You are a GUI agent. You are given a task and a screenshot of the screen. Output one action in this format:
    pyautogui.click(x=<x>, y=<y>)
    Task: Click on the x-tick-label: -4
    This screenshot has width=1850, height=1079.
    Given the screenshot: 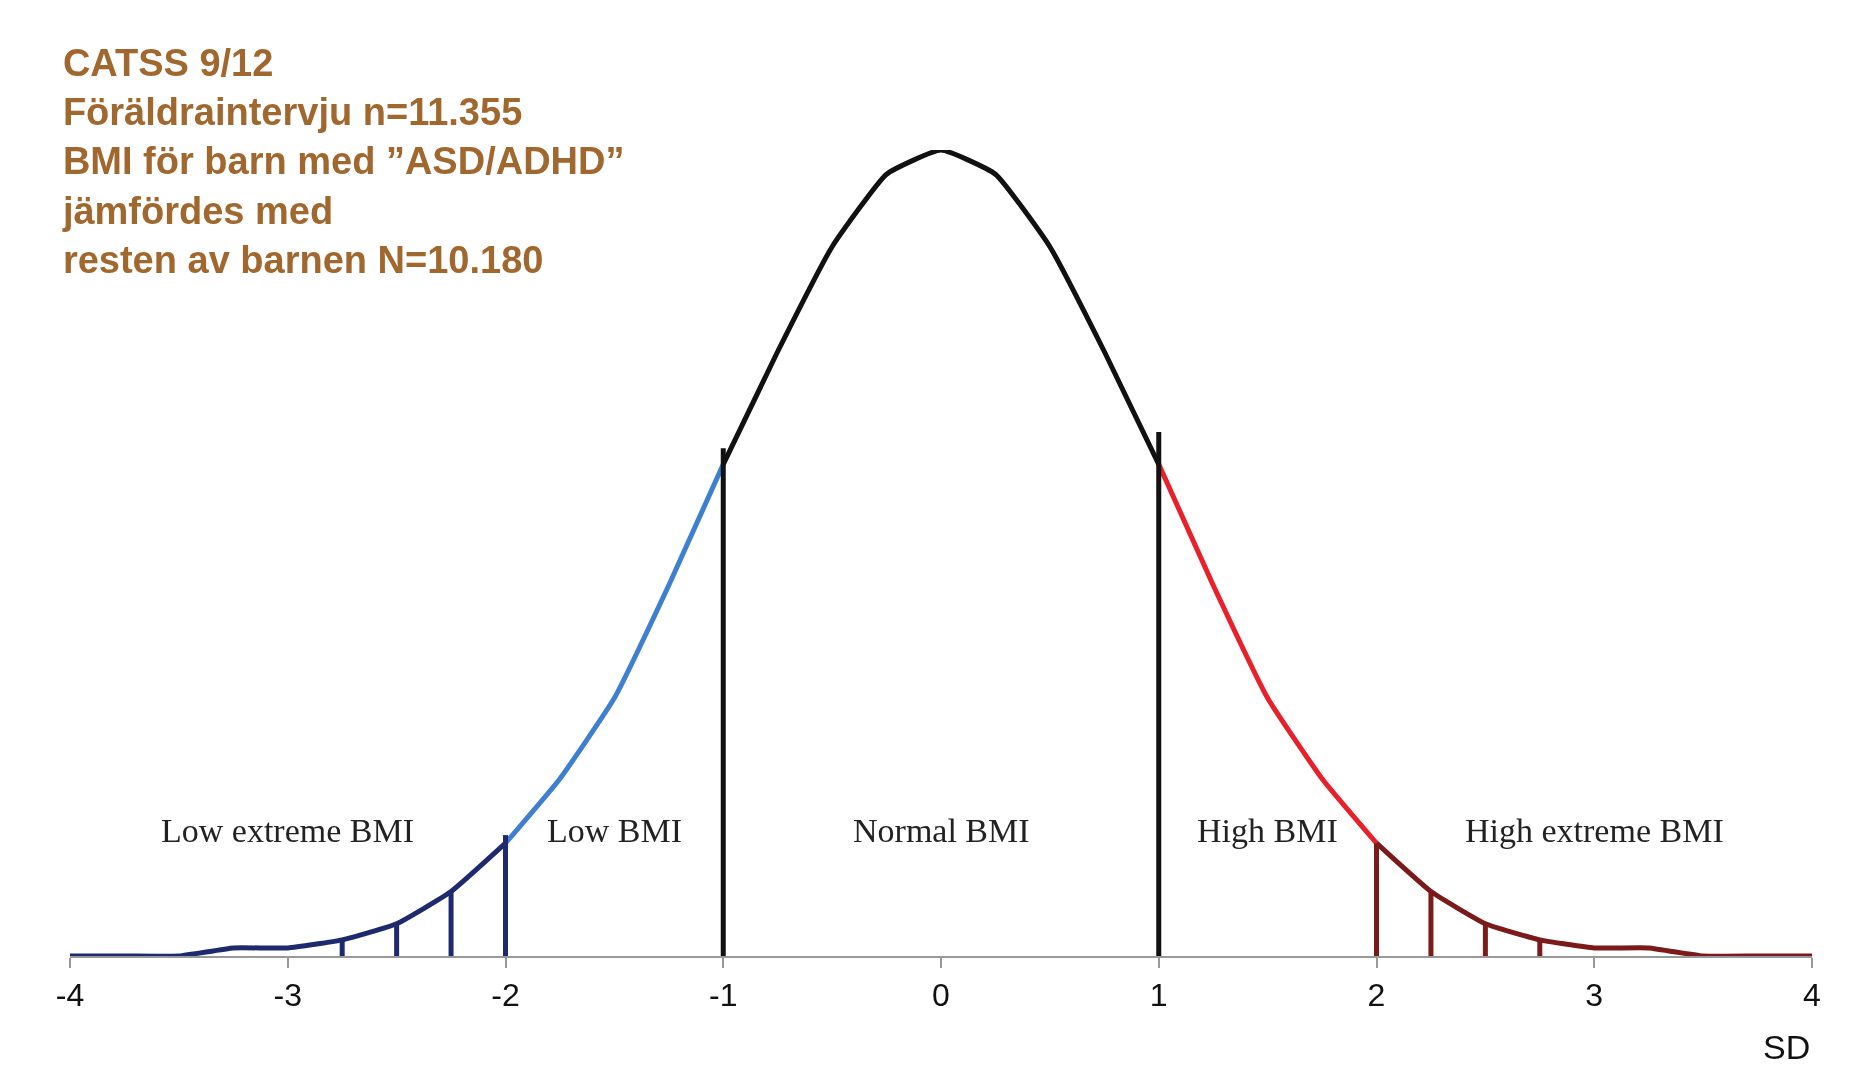 What is the action you would take?
    pyautogui.click(x=70, y=995)
    